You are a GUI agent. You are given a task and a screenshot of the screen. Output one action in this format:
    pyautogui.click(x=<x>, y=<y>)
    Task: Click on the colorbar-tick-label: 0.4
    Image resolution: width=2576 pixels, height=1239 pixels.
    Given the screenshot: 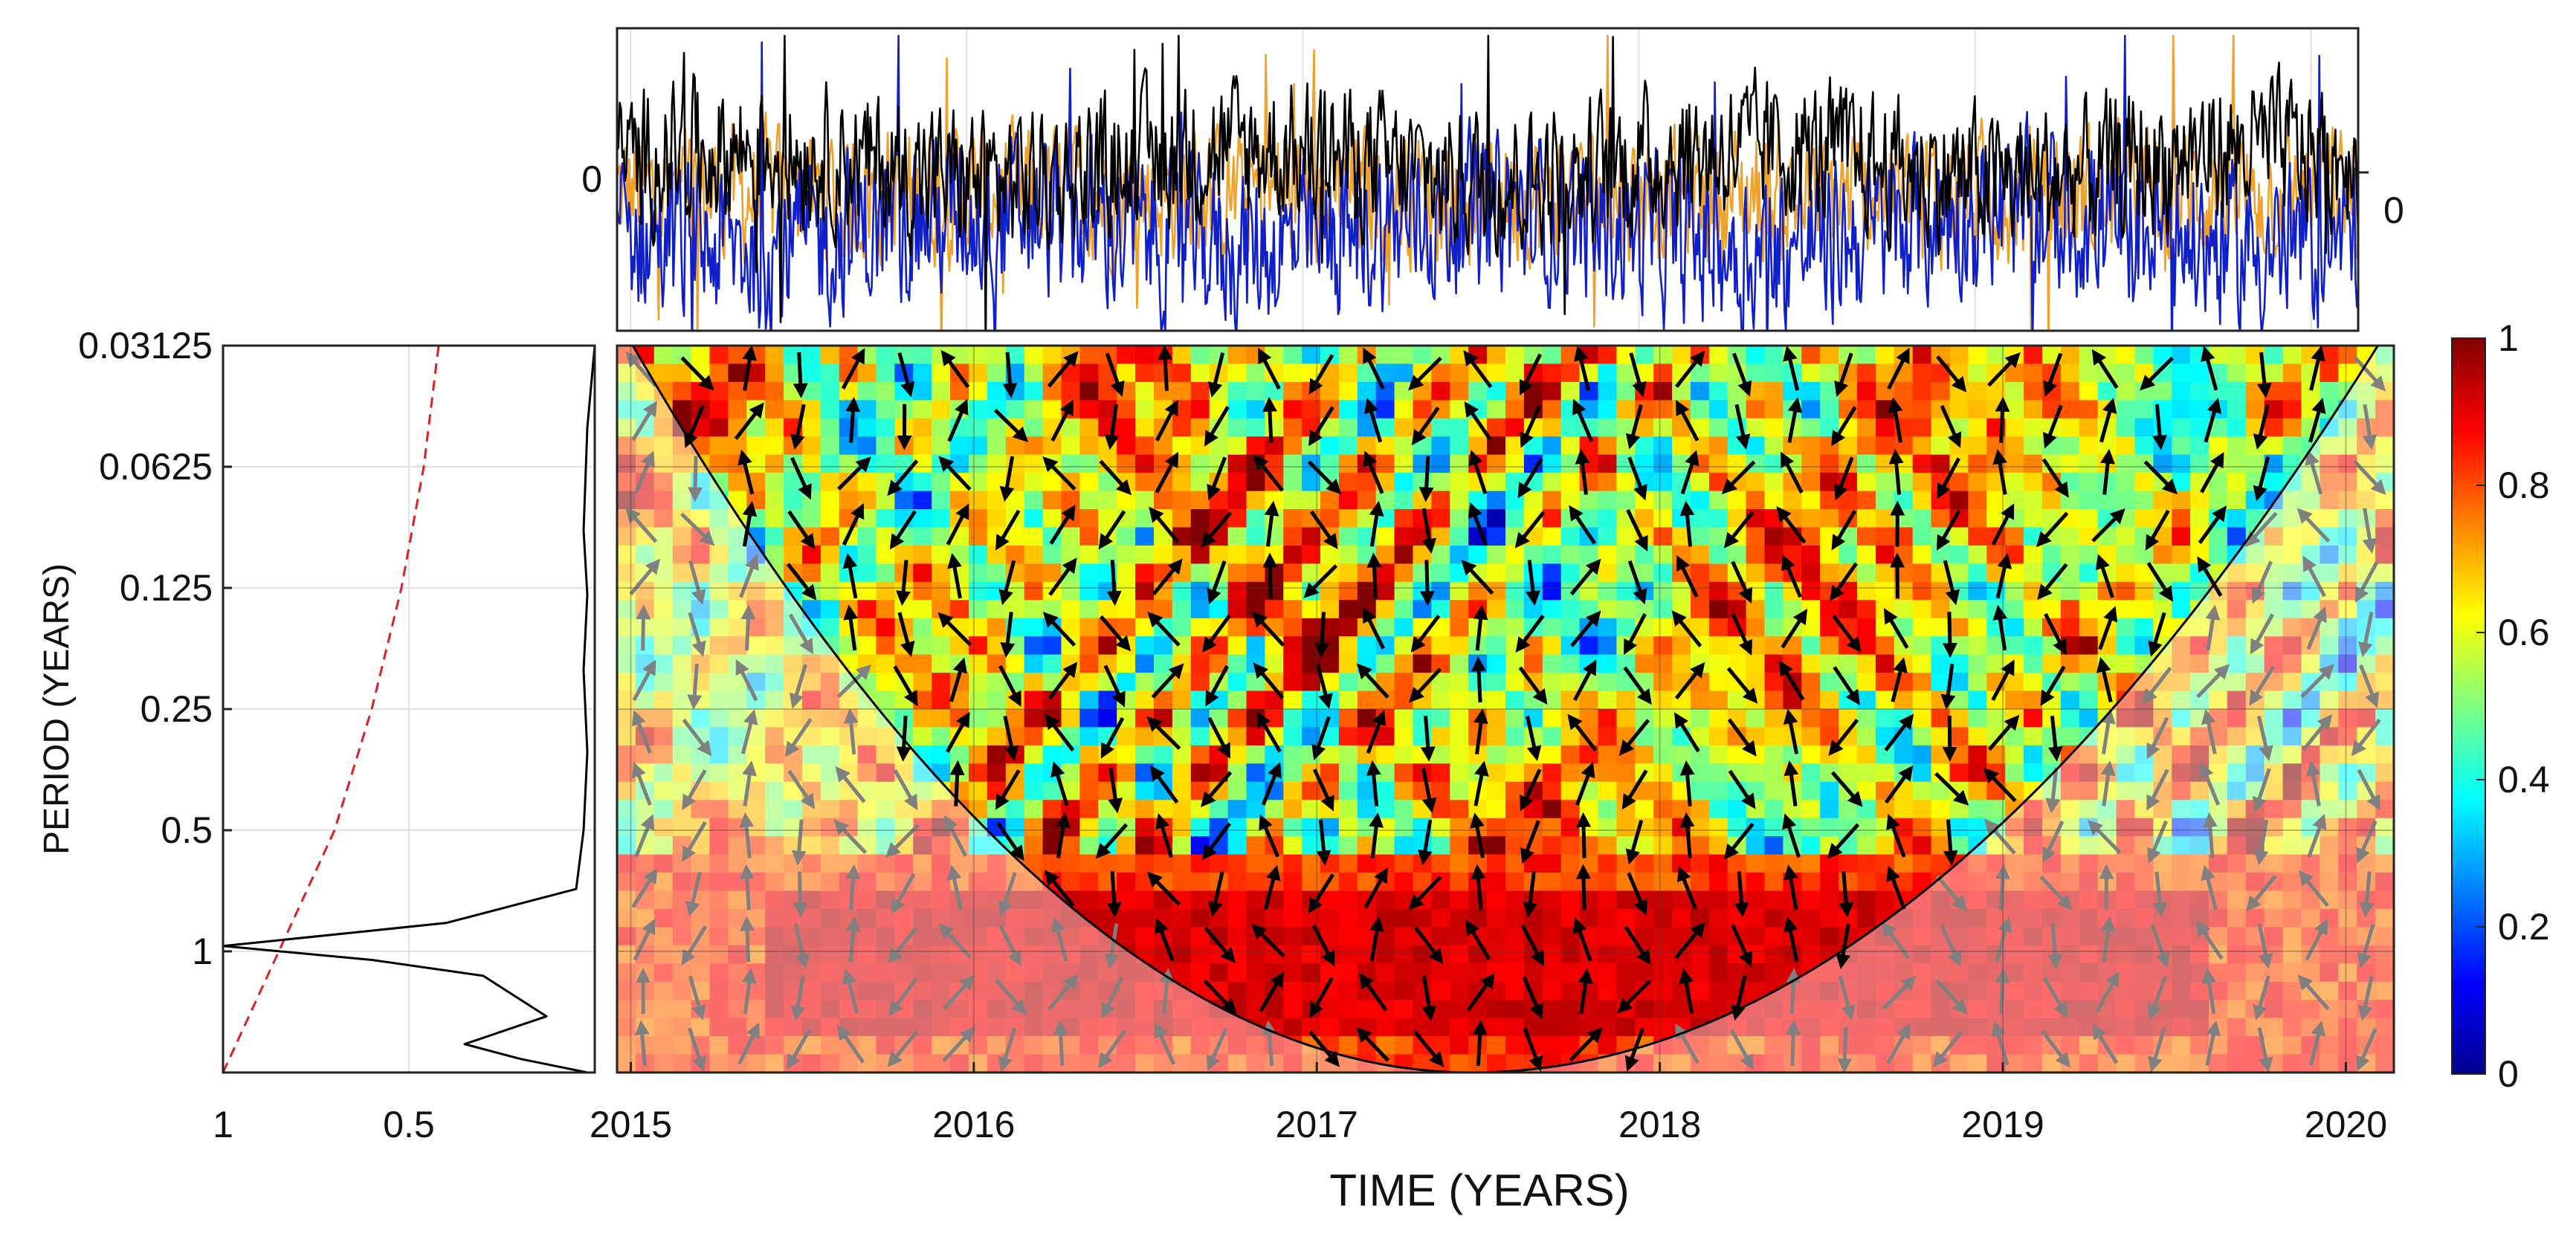 What is the action you would take?
    pyautogui.click(x=2524, y=780)
    